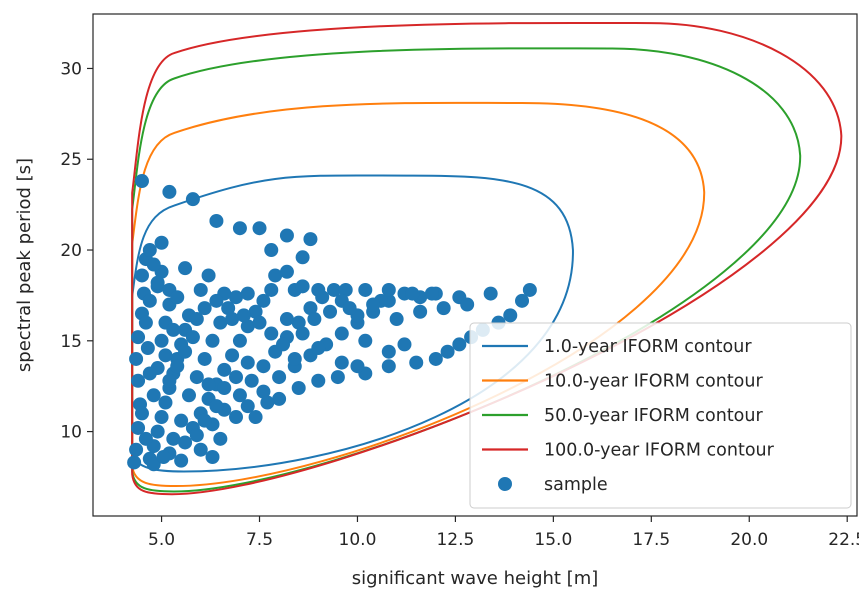  I want to click on legend-label: 10.0-year IFORM contour, so click(653, 382).